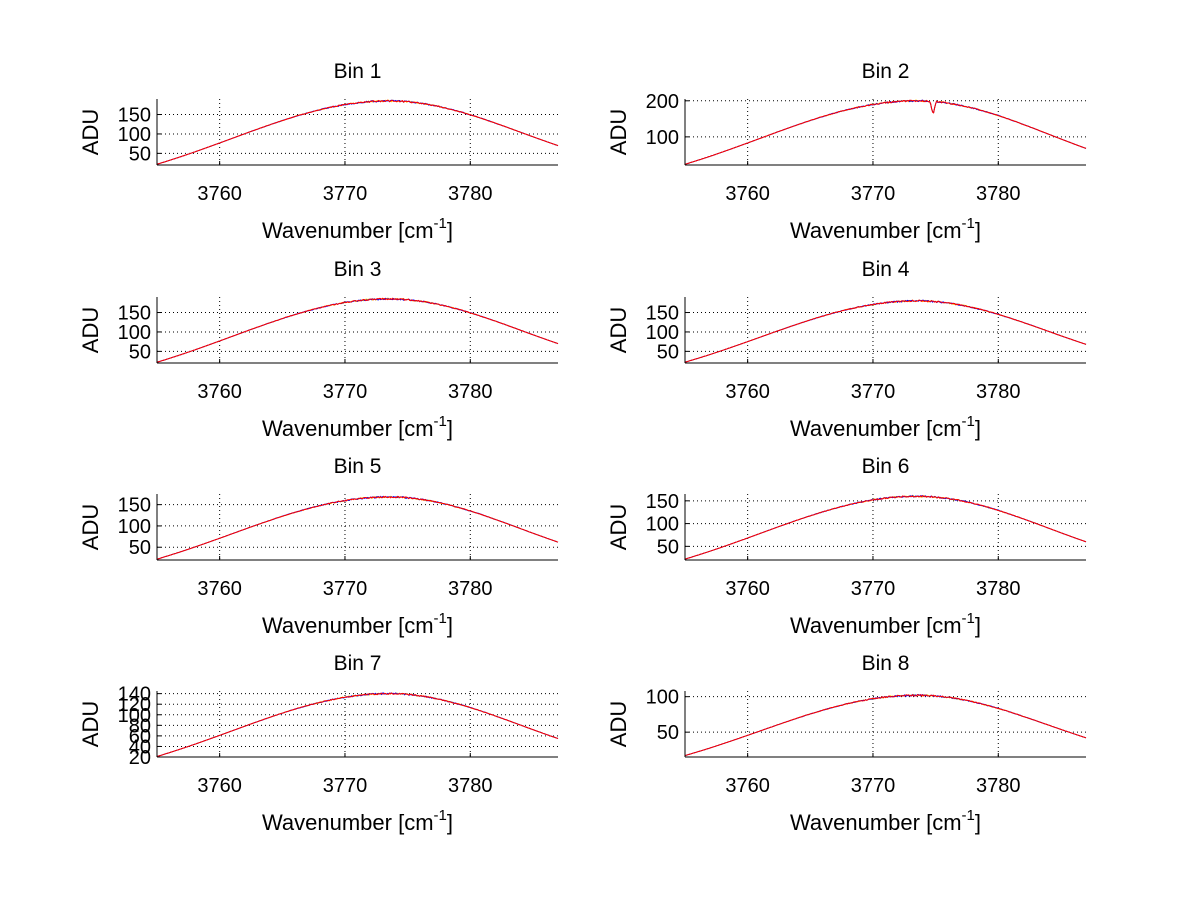 The height and width of the screenshot is (901, 1200). I want to click on subplot-title: Bin 5, so click(358, 466).